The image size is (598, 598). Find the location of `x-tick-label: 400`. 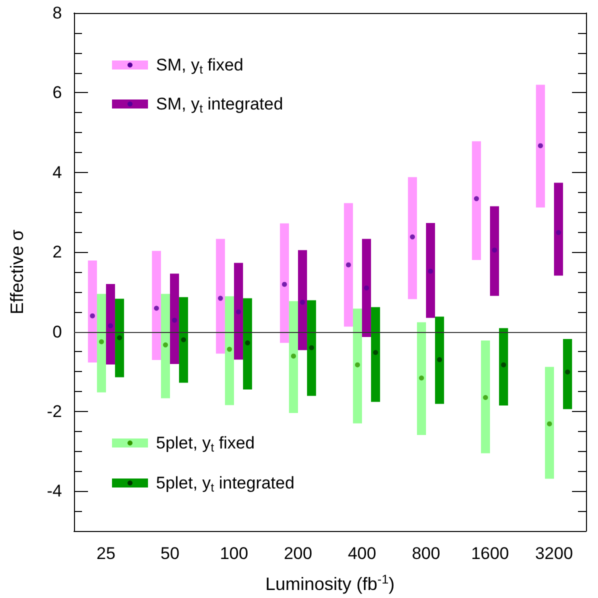

x-tick-label: 400 is located at coordinates (362, 553).